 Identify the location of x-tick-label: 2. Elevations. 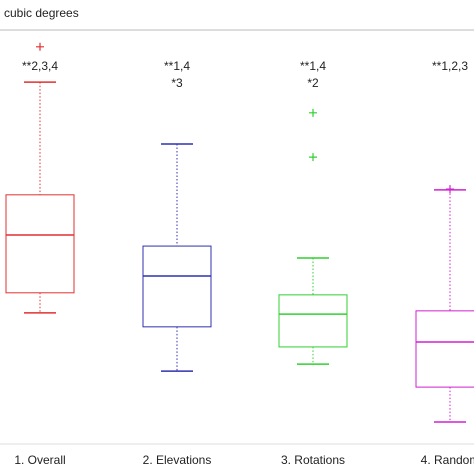
(177, 460).